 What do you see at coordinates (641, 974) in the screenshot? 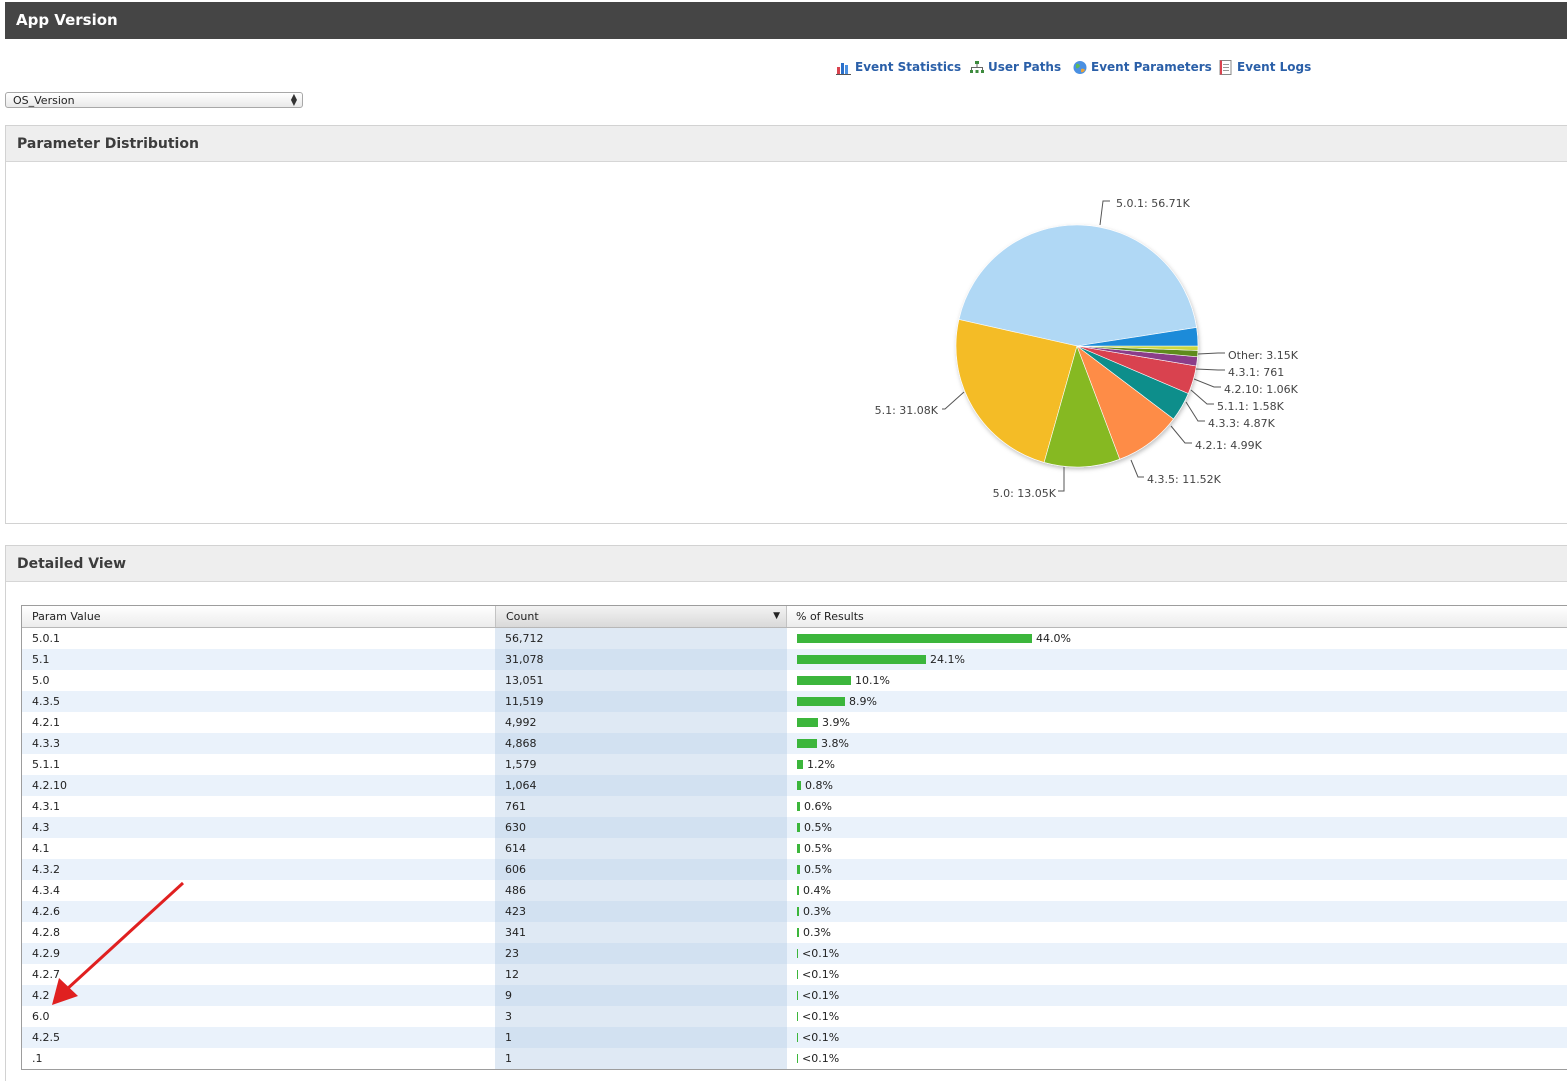
I see `count-cell: 12` at bounding box center [641, 974].